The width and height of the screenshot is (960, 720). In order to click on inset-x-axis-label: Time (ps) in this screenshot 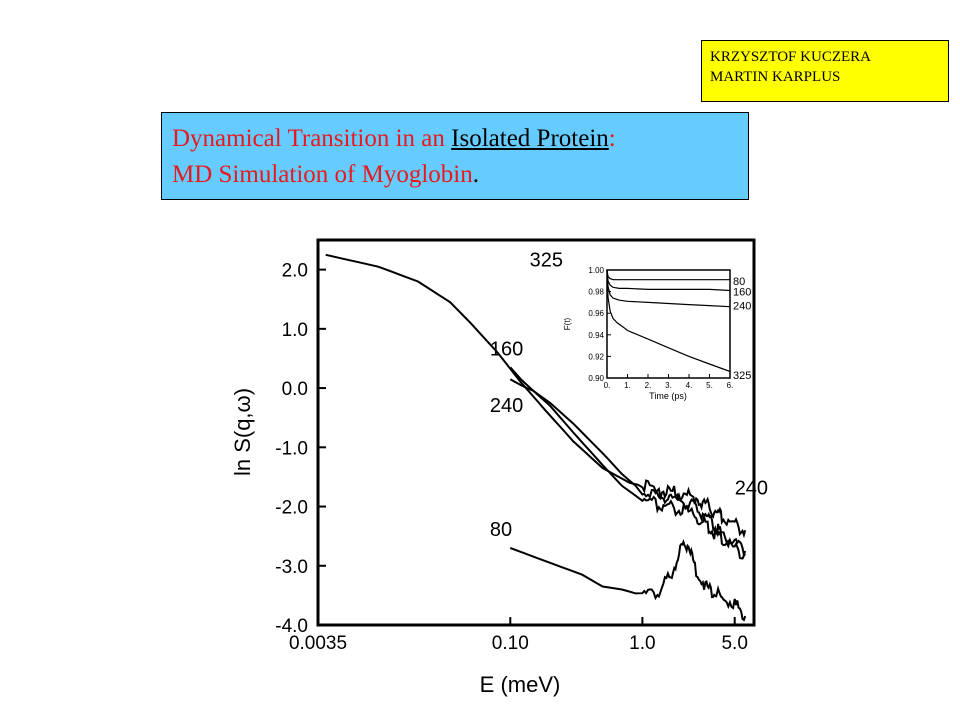, I will do `click(668, 396)`.